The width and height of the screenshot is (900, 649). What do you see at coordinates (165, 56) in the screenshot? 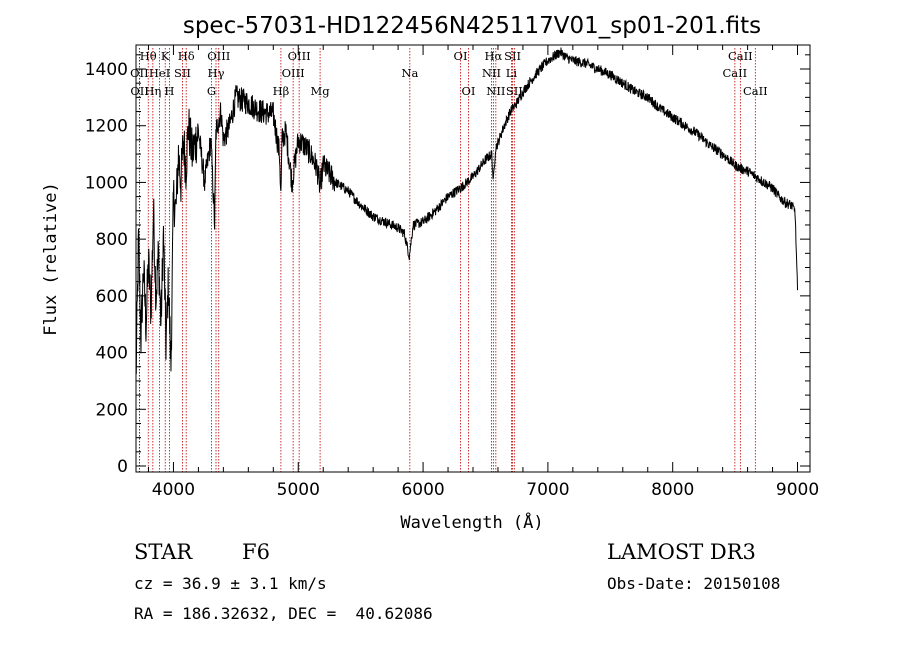
I see `line-label-5: K` at bounding box center [165, 56].